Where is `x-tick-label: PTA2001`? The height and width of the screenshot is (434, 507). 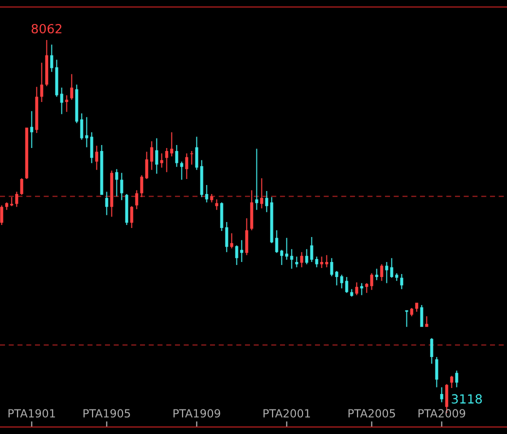
x-tick-label: PTA2001 is located at coordinates (287, 413).